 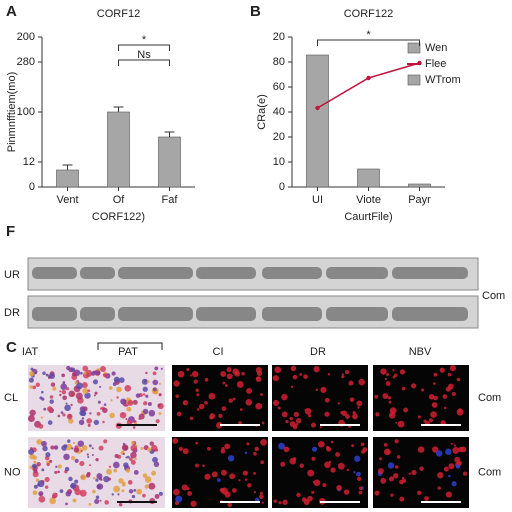 What do you see at coordinates (255, 11) in the screenshot?
I see `panel-letter: B` at bounding box center [255, 11].